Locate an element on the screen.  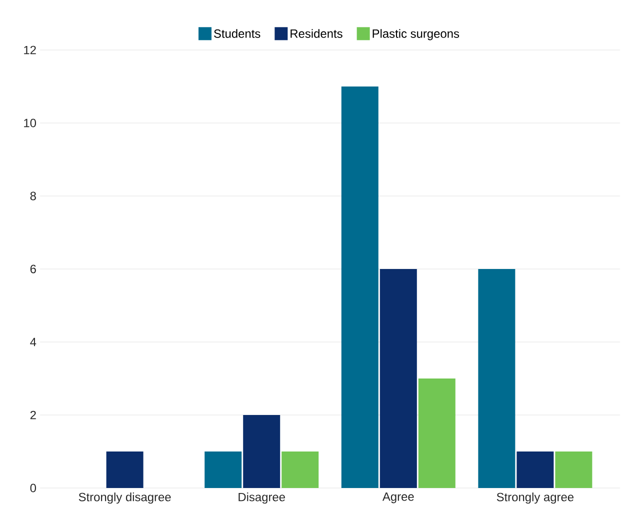
x-tick-label: Agree is located at coordinates (398, 498).